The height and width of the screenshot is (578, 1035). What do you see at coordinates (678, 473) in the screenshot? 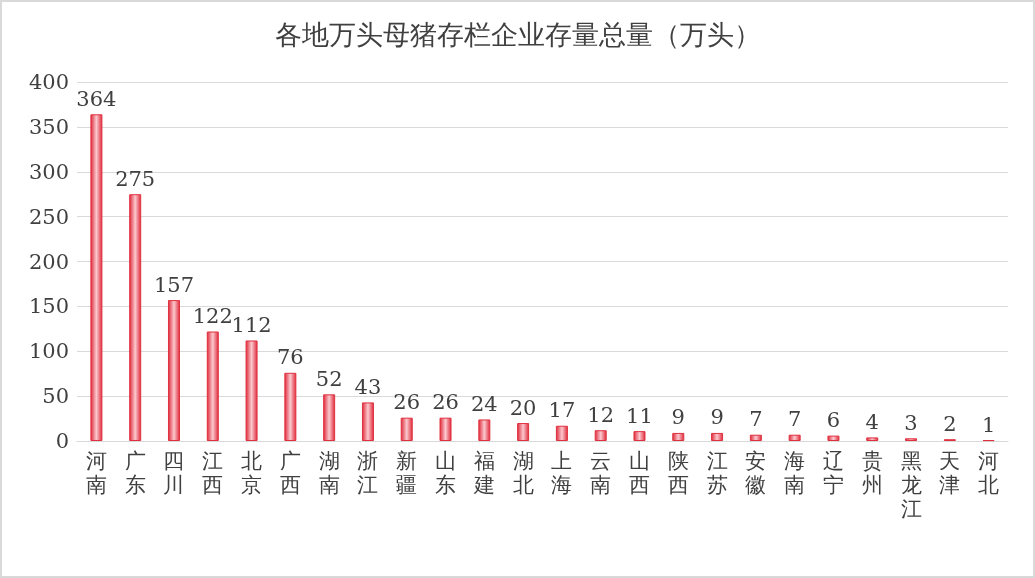
I see `x-tick-label: 陕西` at bounding box center [678, 473].